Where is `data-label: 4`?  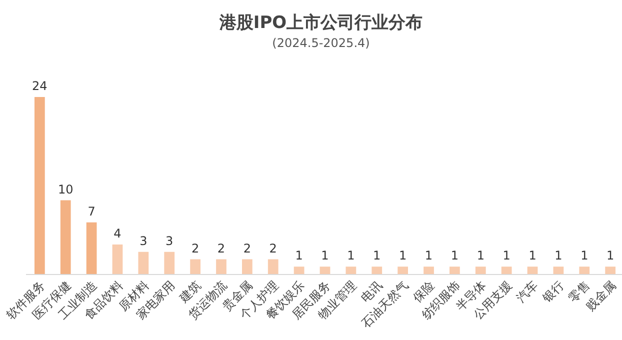 data-label: 4 is located at coordinates (118, 233).